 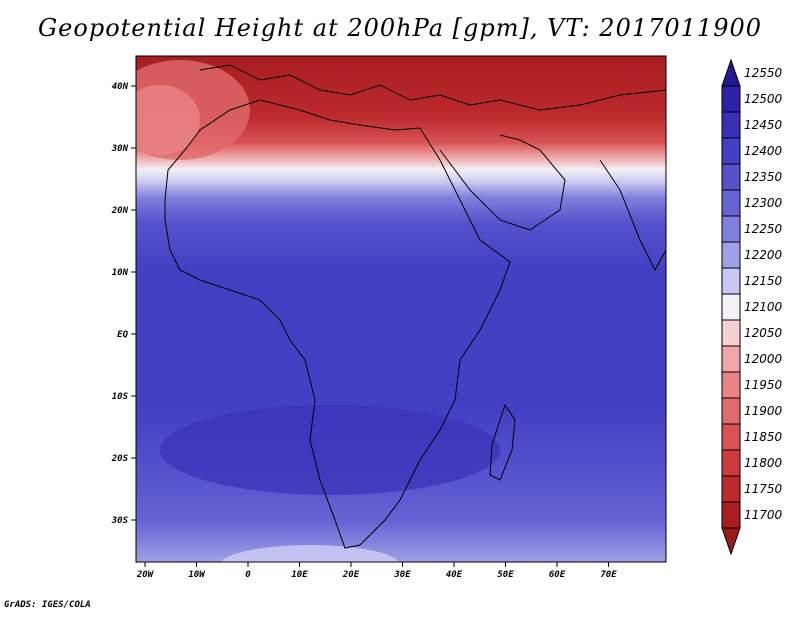 I want to click on field-patch-south, so click(x=330, y=450).